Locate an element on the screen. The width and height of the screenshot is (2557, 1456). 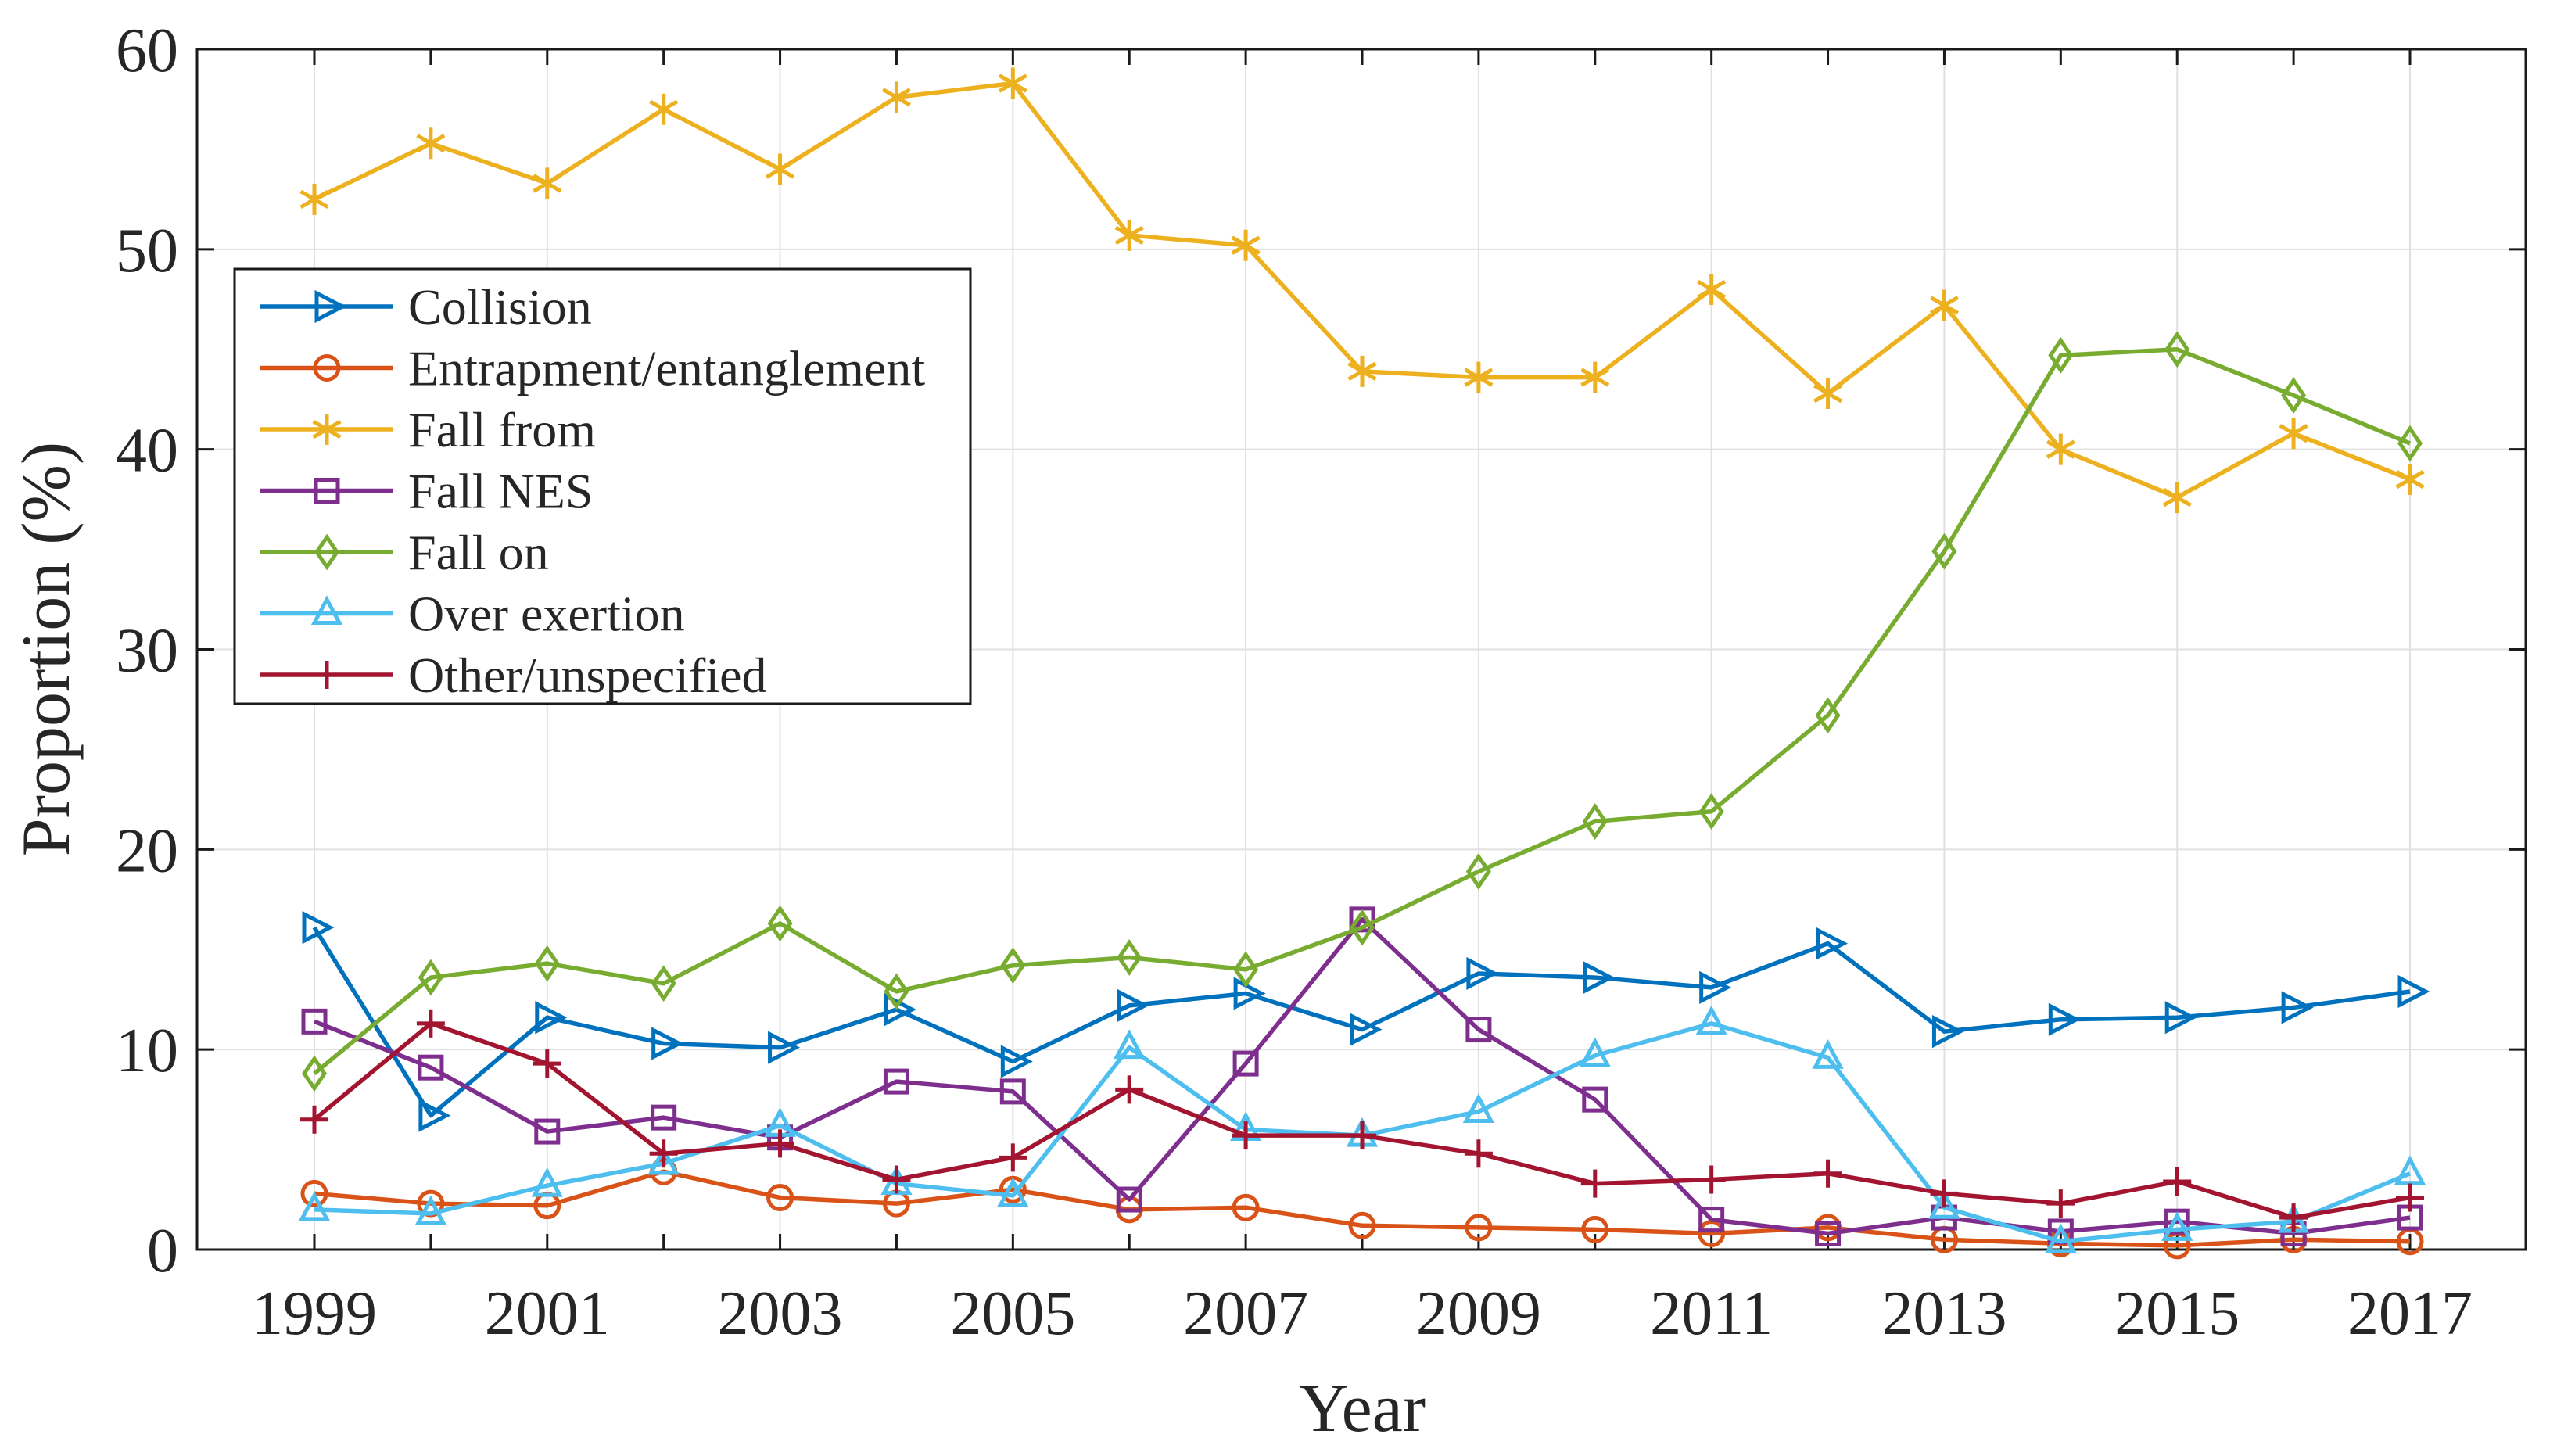
legend-label-fall-from: Fall from is located at coordinates (502, 429).